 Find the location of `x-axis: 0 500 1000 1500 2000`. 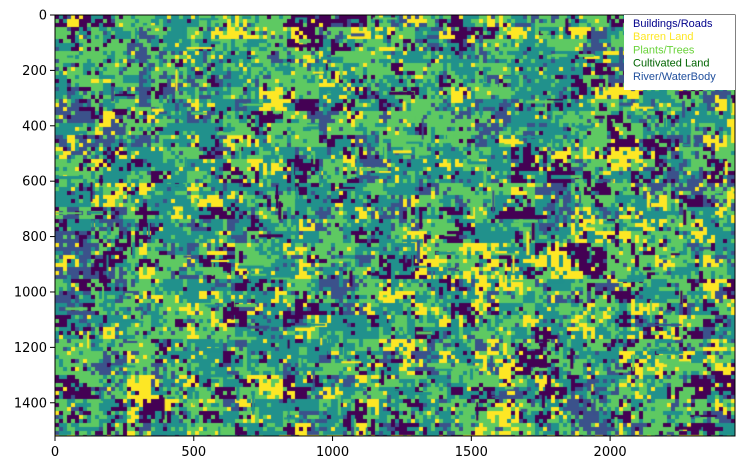

x-axis: 0 500 1000 1500 2000 is located at coordinates (339, 448).